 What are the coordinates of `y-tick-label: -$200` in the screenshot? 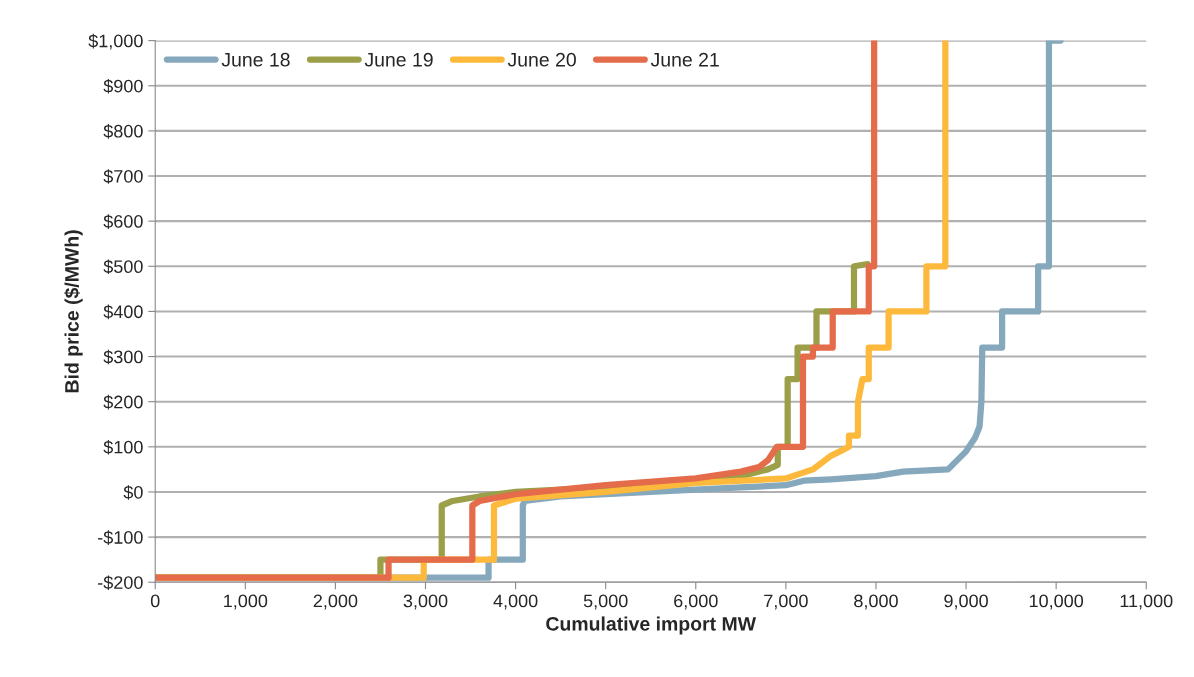 It's located at (120, 583).